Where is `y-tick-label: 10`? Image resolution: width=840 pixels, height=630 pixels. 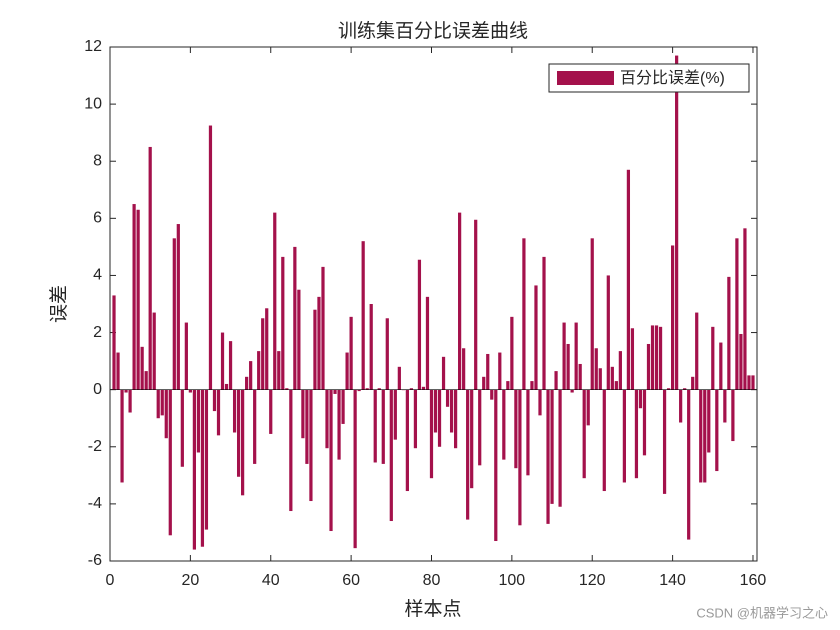
y-tick-label: 10 is located at coordinates (93, 103).